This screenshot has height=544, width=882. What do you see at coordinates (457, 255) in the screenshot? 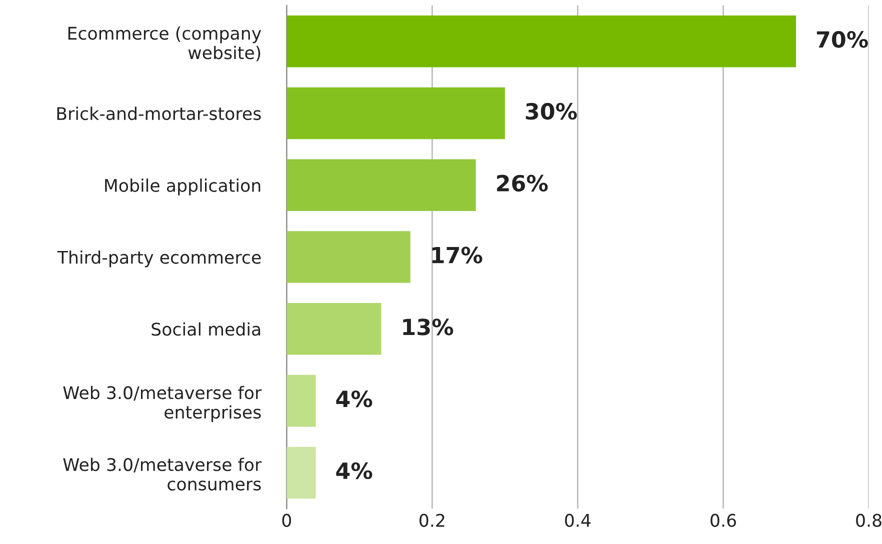
I see `data-label: 17%` at bounding box center [457, 255].